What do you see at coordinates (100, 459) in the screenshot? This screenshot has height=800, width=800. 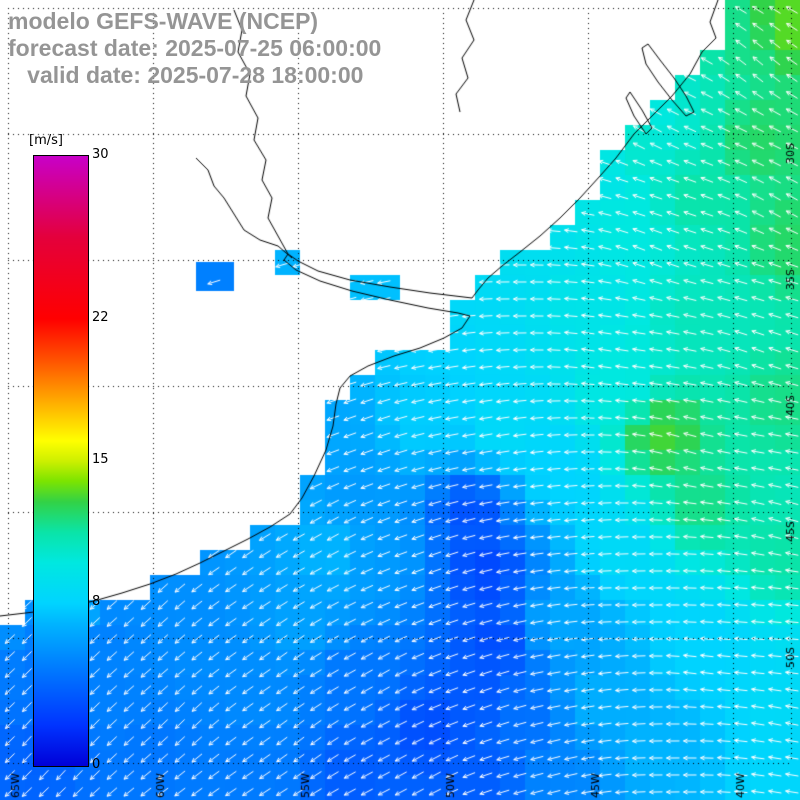 I see `colorbar-tick-label: 15` at bounding box center [100, 459].